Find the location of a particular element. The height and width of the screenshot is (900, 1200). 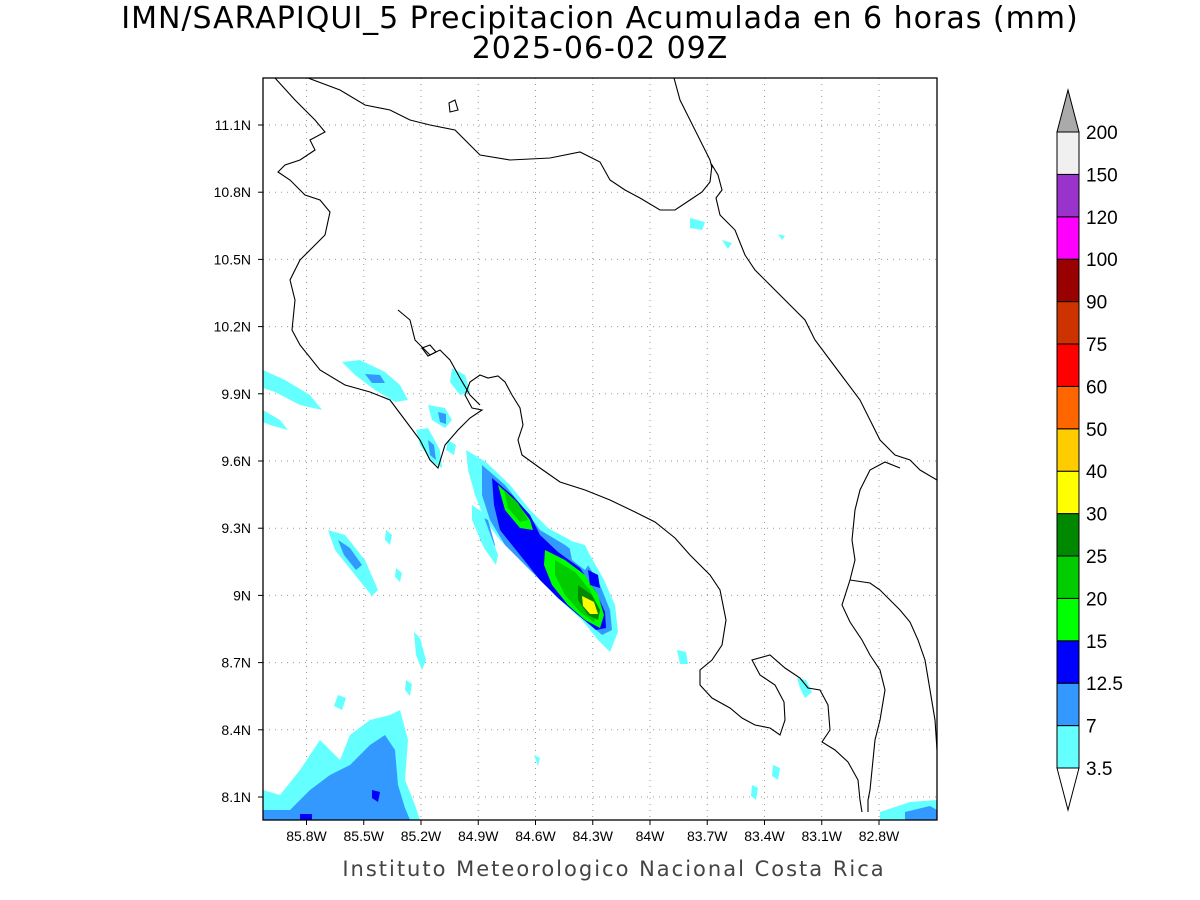

colorbar-label: 60 is located at coordinates (1096, 387).